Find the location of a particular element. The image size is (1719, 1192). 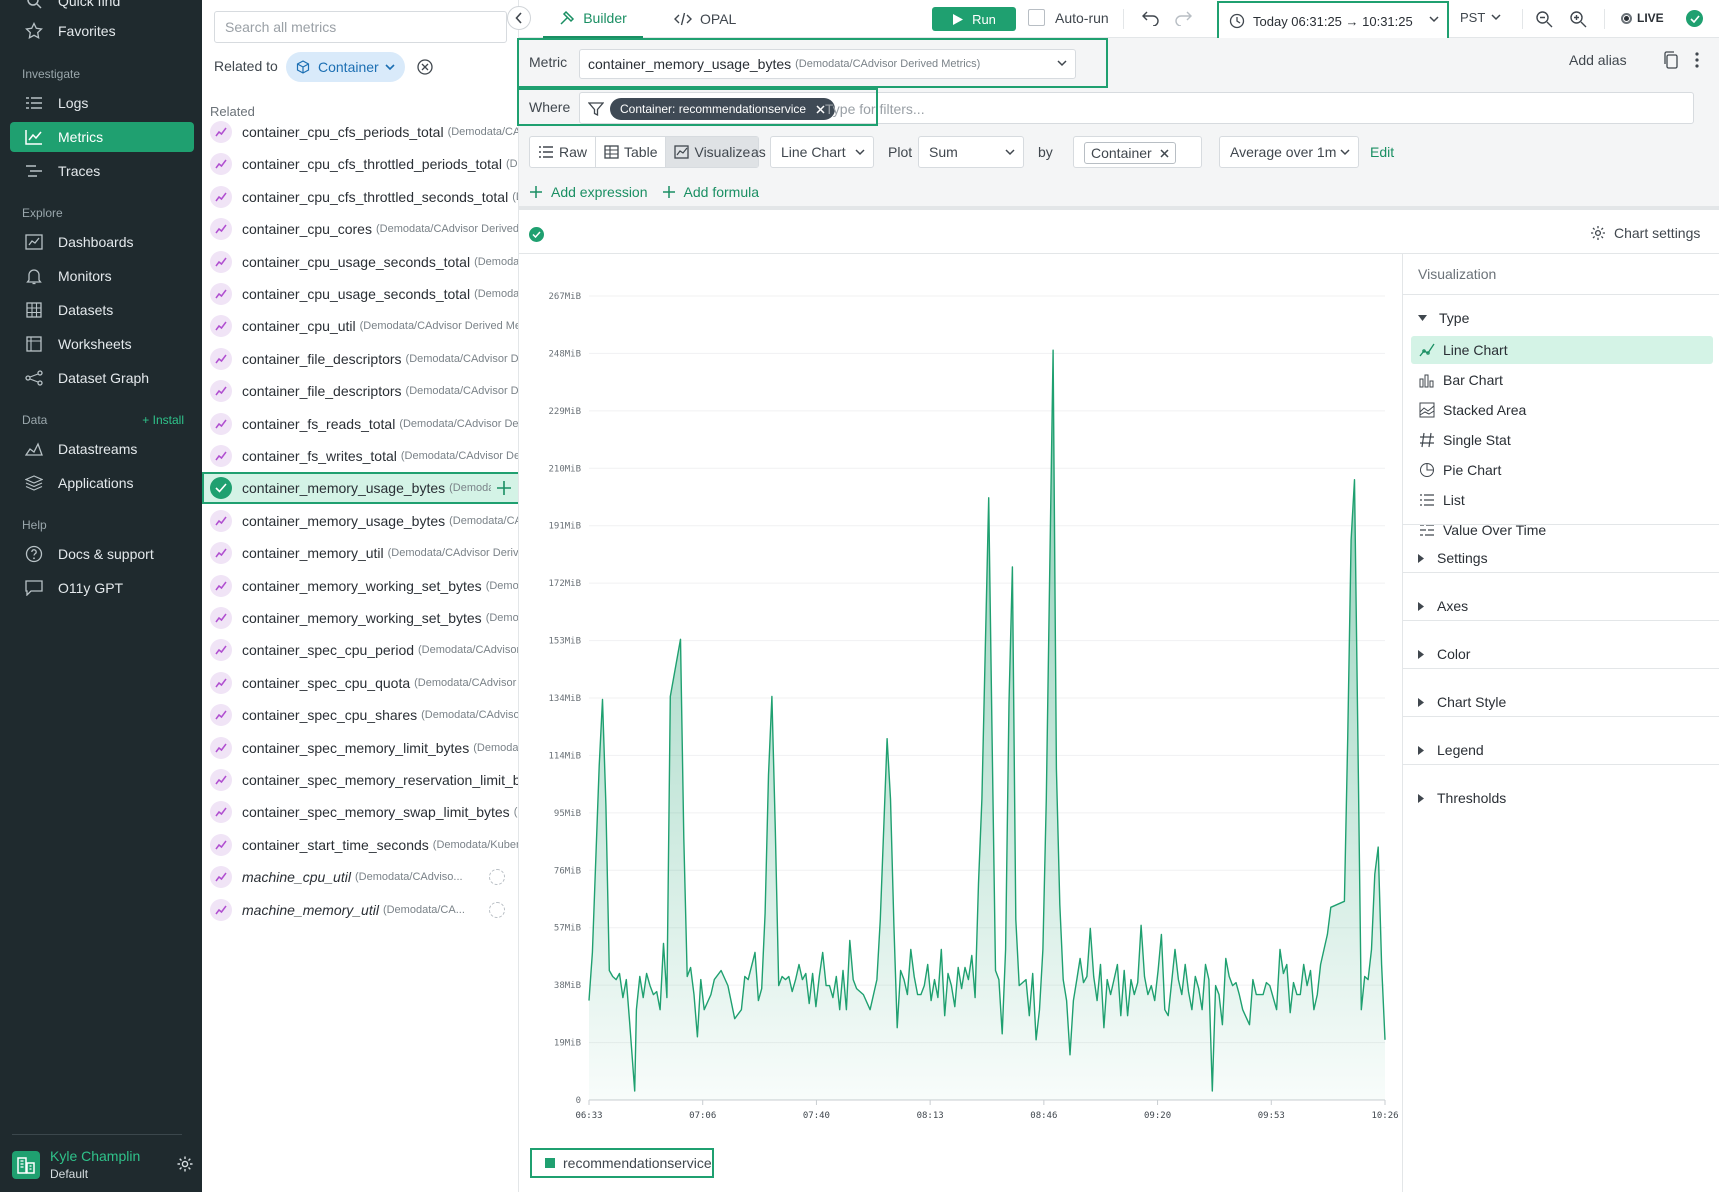

group-by-select: Container is located at coordinates (1137, 152).